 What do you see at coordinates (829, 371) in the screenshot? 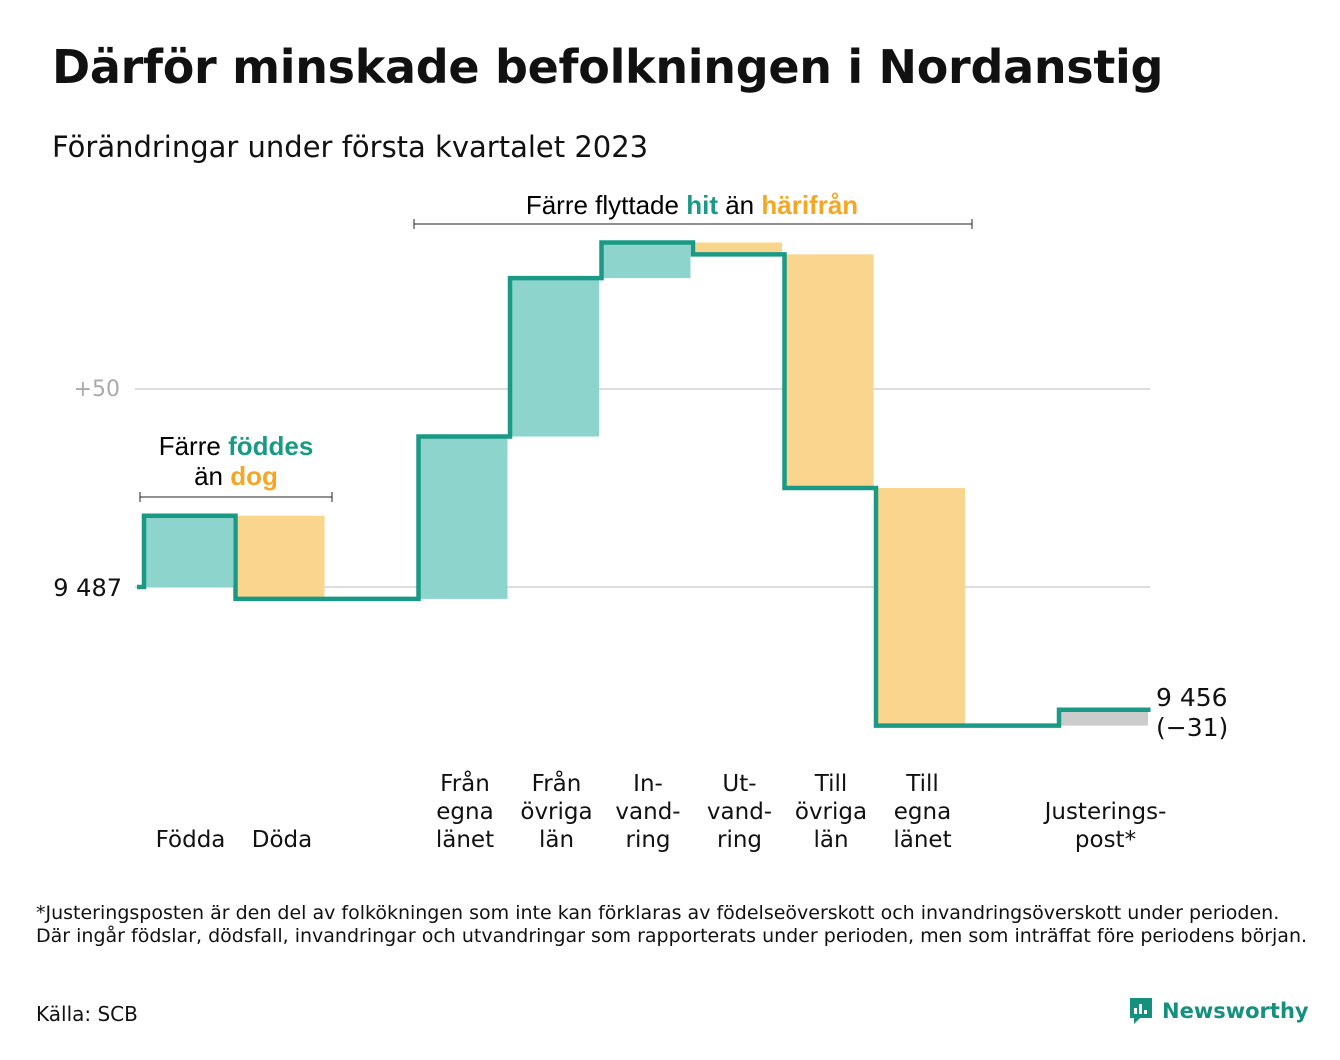
I see `bar-tillövrigalän` at bounding box center [829, 371].